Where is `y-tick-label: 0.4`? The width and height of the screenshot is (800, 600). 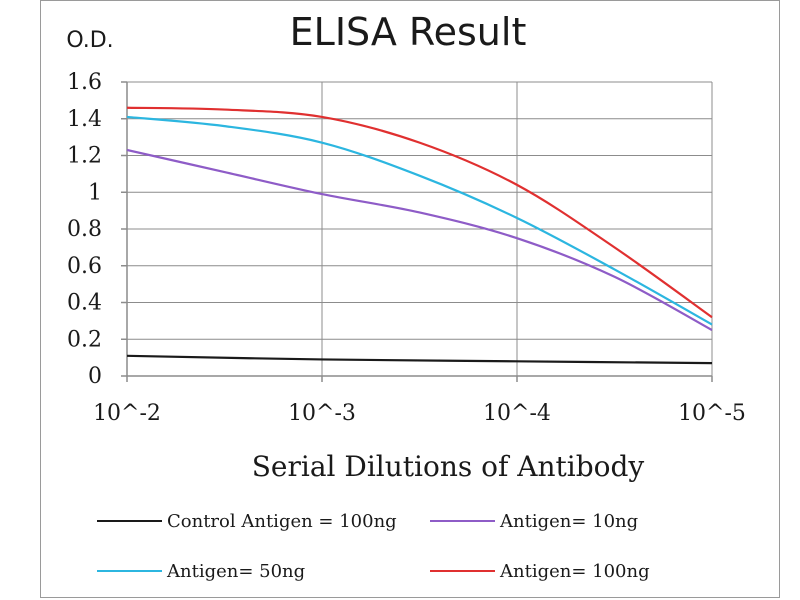 y-tick-label: 0.4 is located at coordinates (84, 303).